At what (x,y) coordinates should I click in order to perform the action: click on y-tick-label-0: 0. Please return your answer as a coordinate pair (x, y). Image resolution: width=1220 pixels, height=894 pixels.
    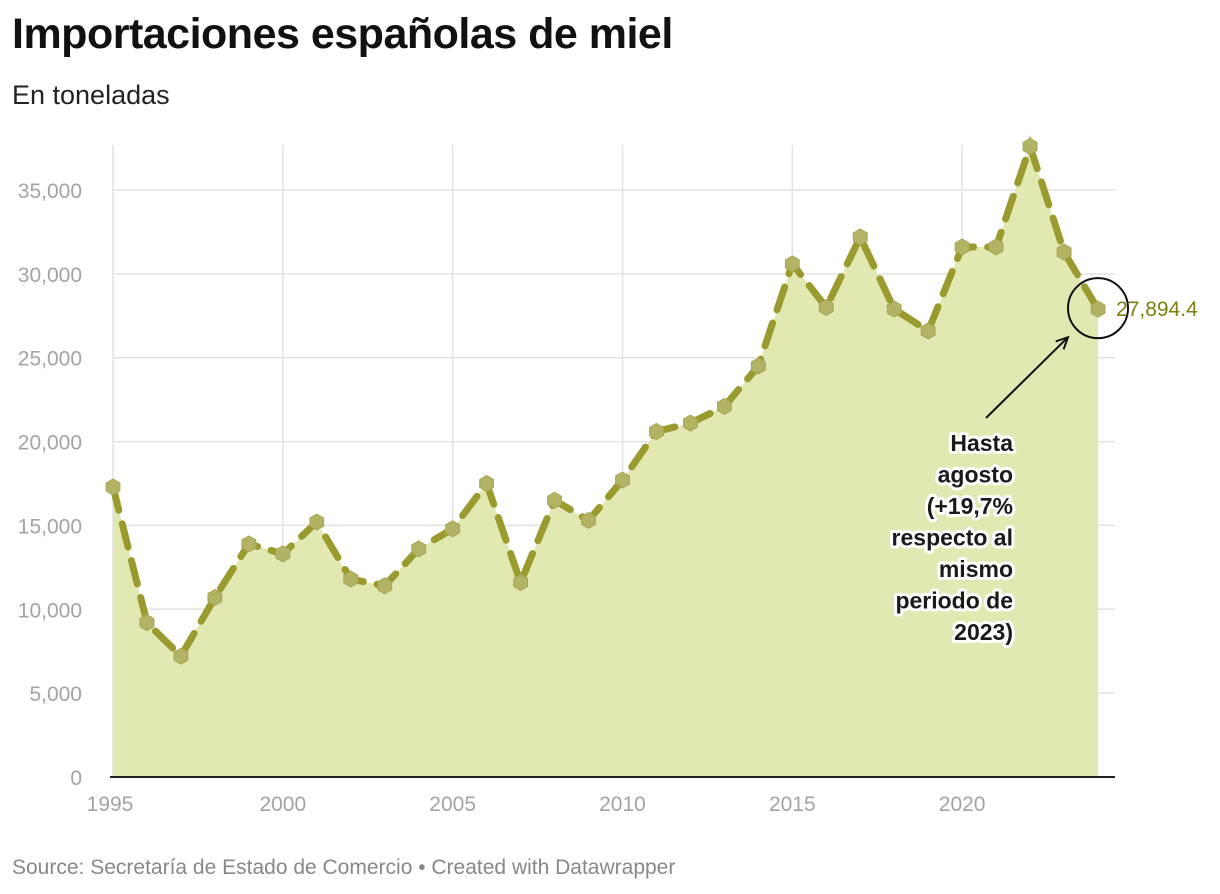
    Looking at the image, I should click on (76, 778).